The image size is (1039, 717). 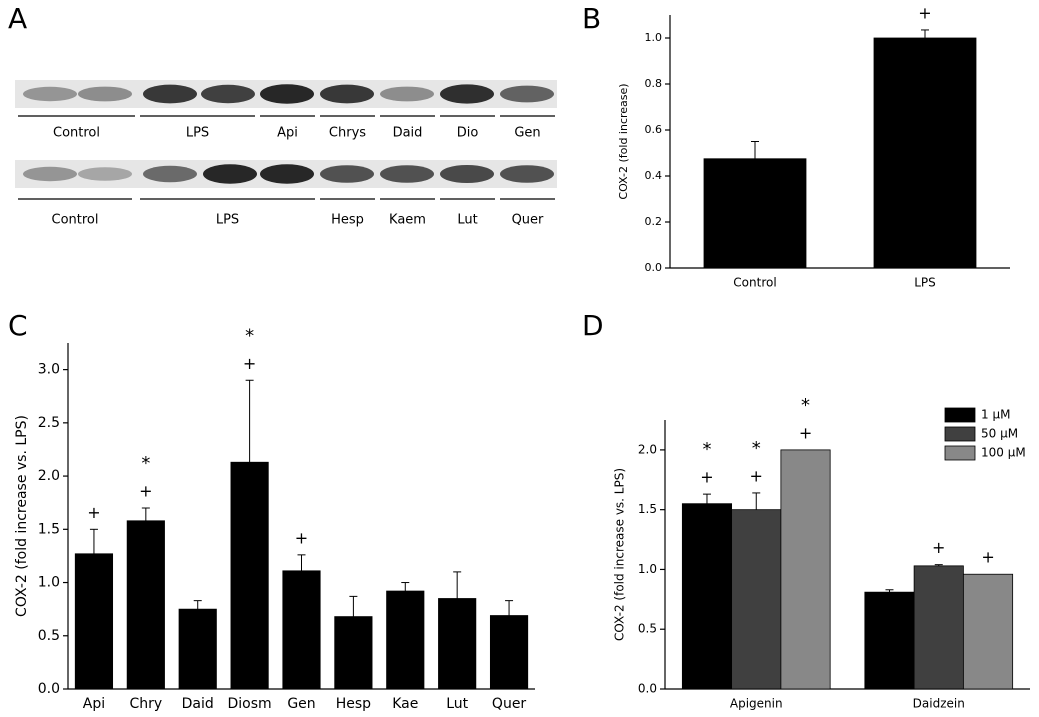 What do you see at coordinates (527, 133) in the screenshot?
I see `lane-label: Gen` at bounding box center [527, 133].